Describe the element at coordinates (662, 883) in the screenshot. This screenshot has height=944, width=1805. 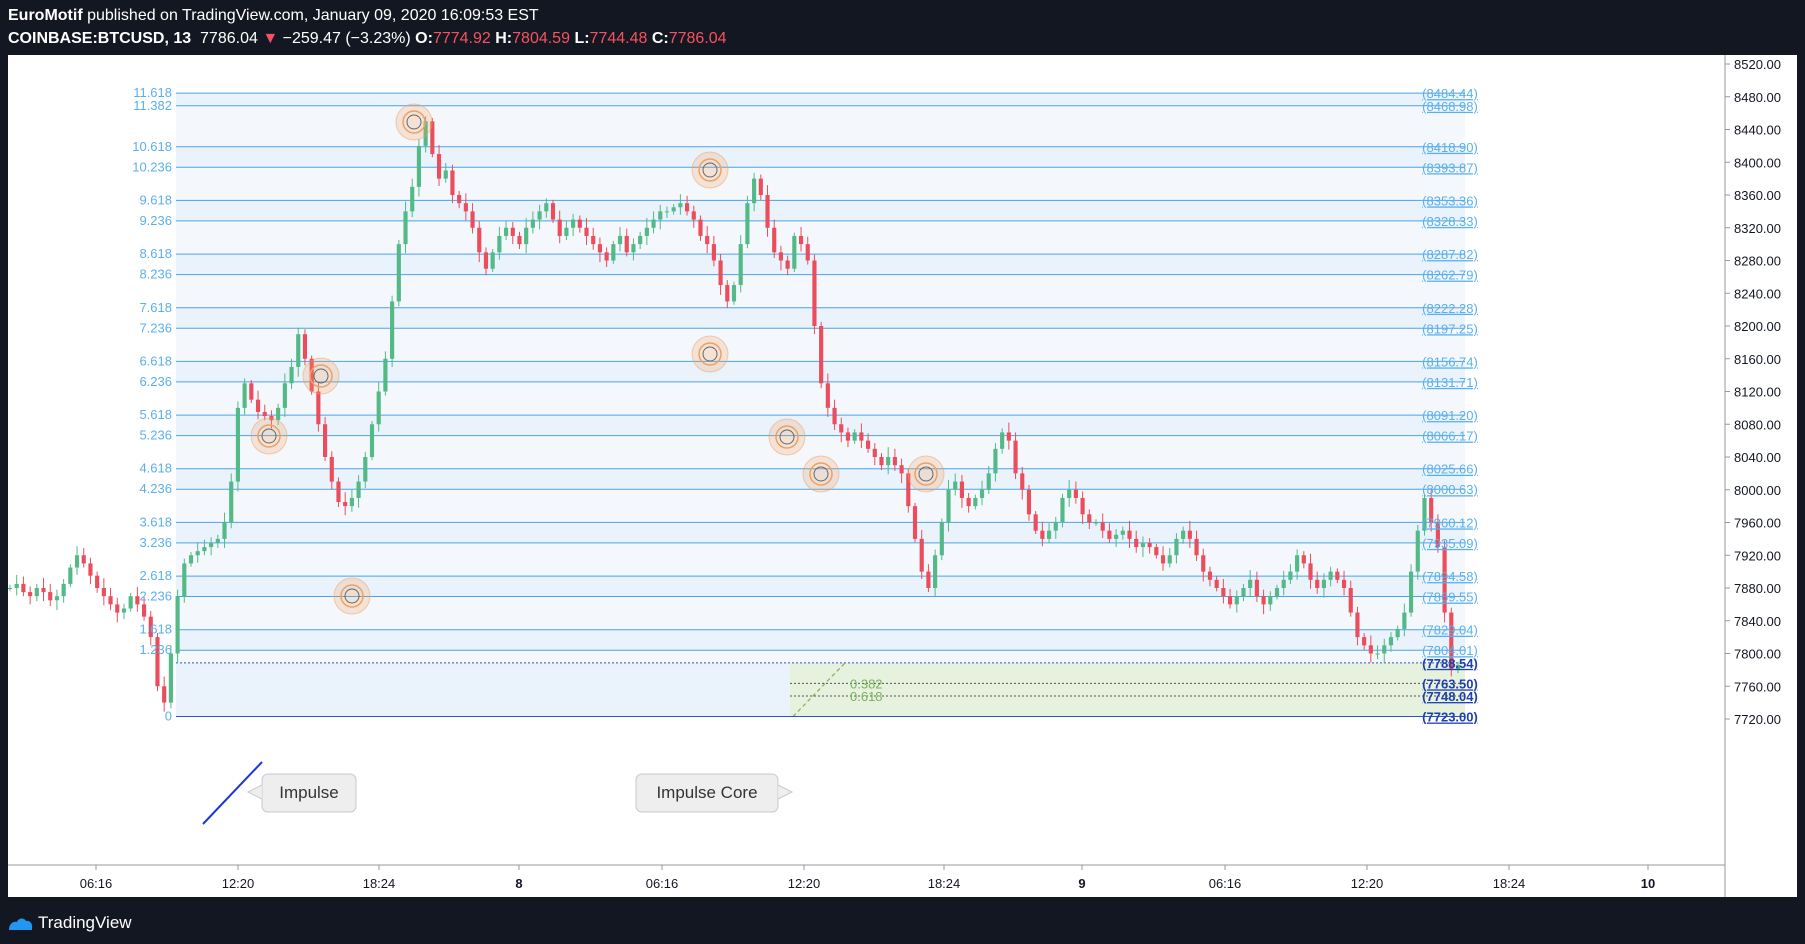
I see `x-tick-label: 06:16` at that location.